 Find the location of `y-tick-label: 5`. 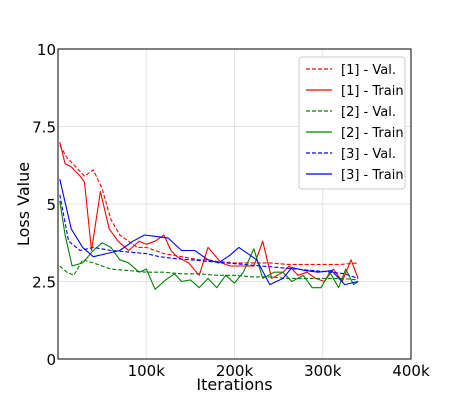

y-tick-label: 5 is located at coordinates (51, 205).